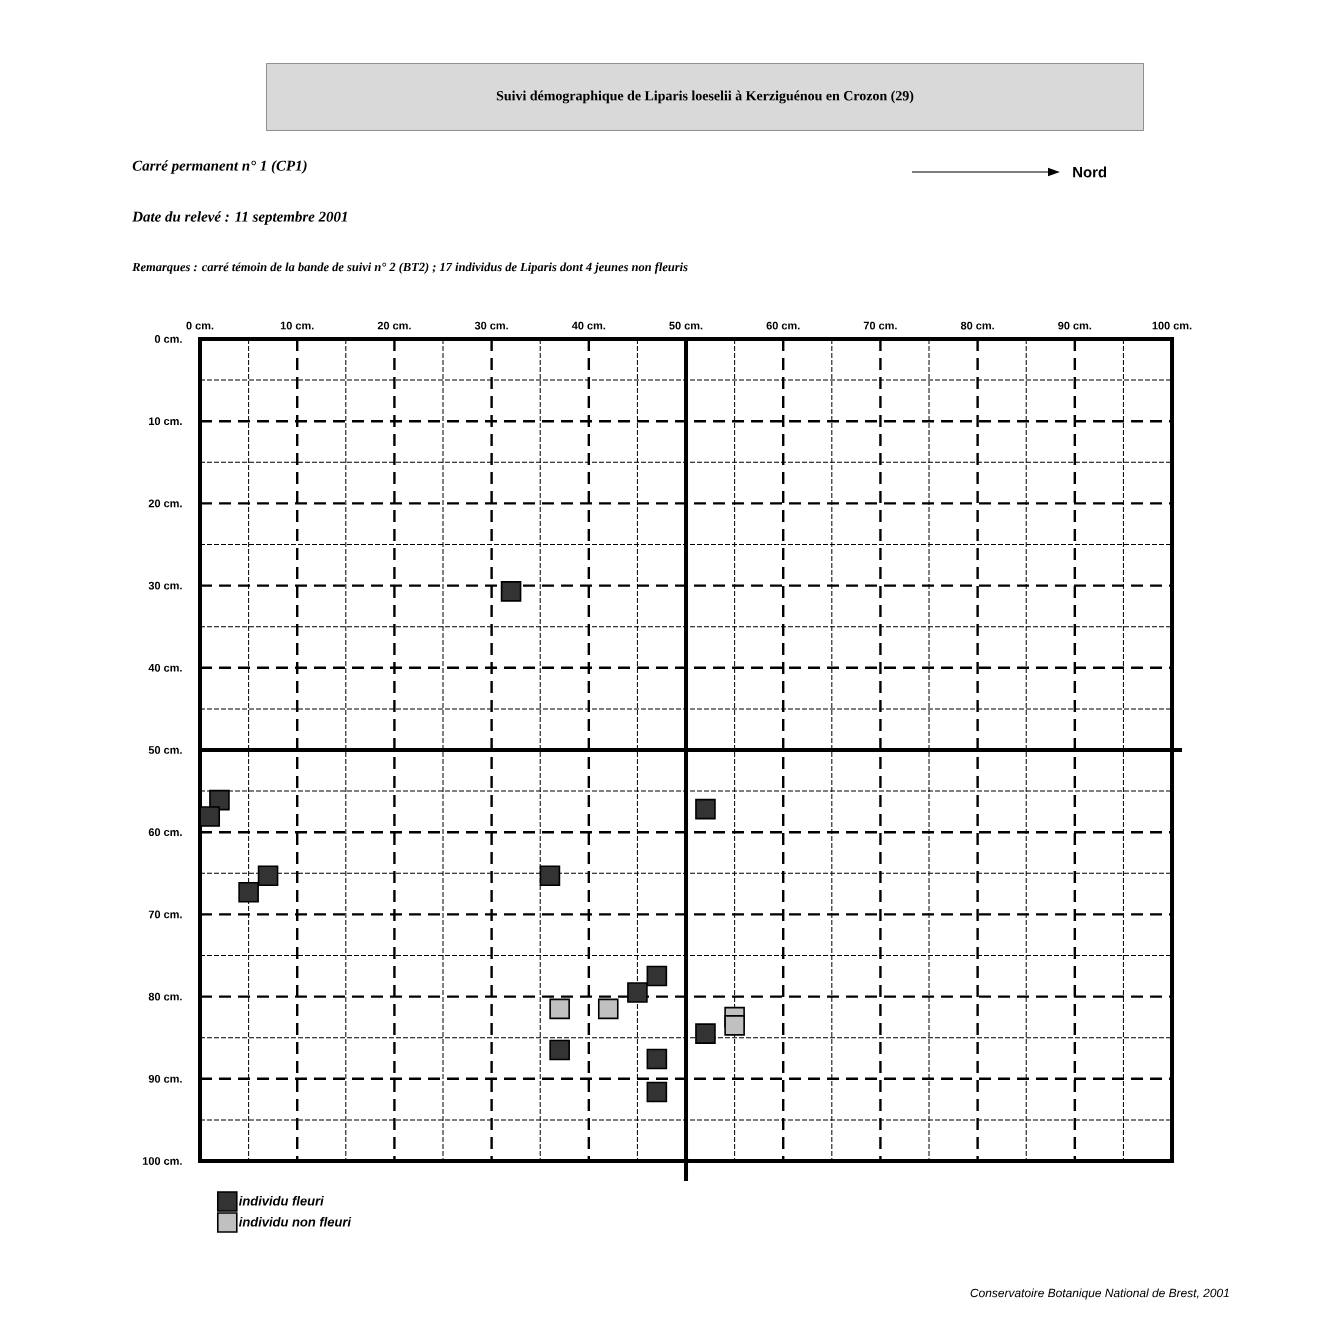  Describe the element at coordinates (297, 325) in the screenshot. I see `x-tick-label: 10 cm.` at that location.